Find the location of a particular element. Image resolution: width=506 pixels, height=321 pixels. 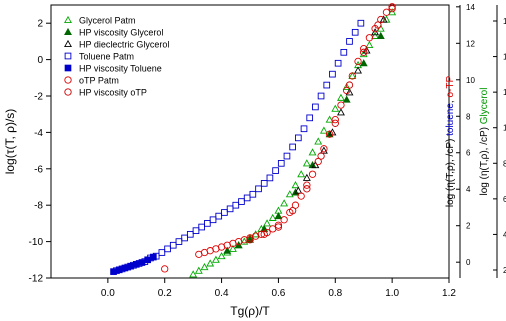

y-tick-label: -10 is located at coordinates (36, 242).